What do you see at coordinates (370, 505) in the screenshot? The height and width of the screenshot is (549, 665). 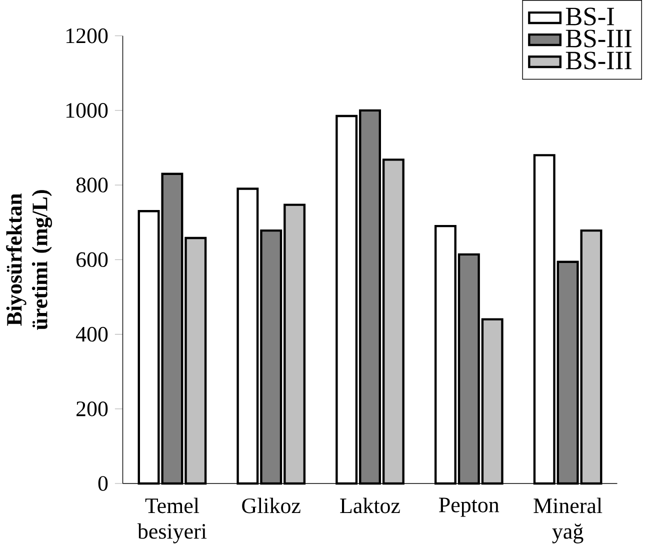 I see `x-tick-label: Laktoz` at bounding box center [370, 505].